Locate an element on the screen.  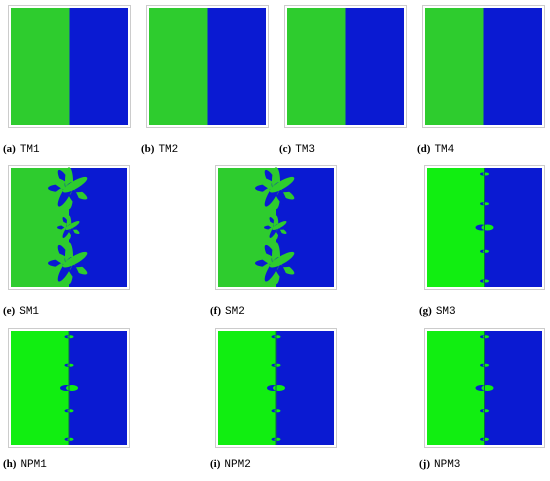
method-name: TM1 is located at coordinates (29, 150).